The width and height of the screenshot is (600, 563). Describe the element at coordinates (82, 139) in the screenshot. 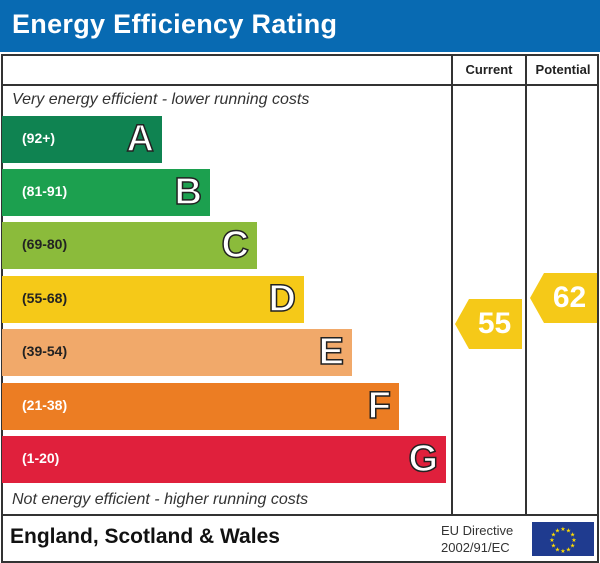

I see `band-bar-a: (92+) A` at that location.